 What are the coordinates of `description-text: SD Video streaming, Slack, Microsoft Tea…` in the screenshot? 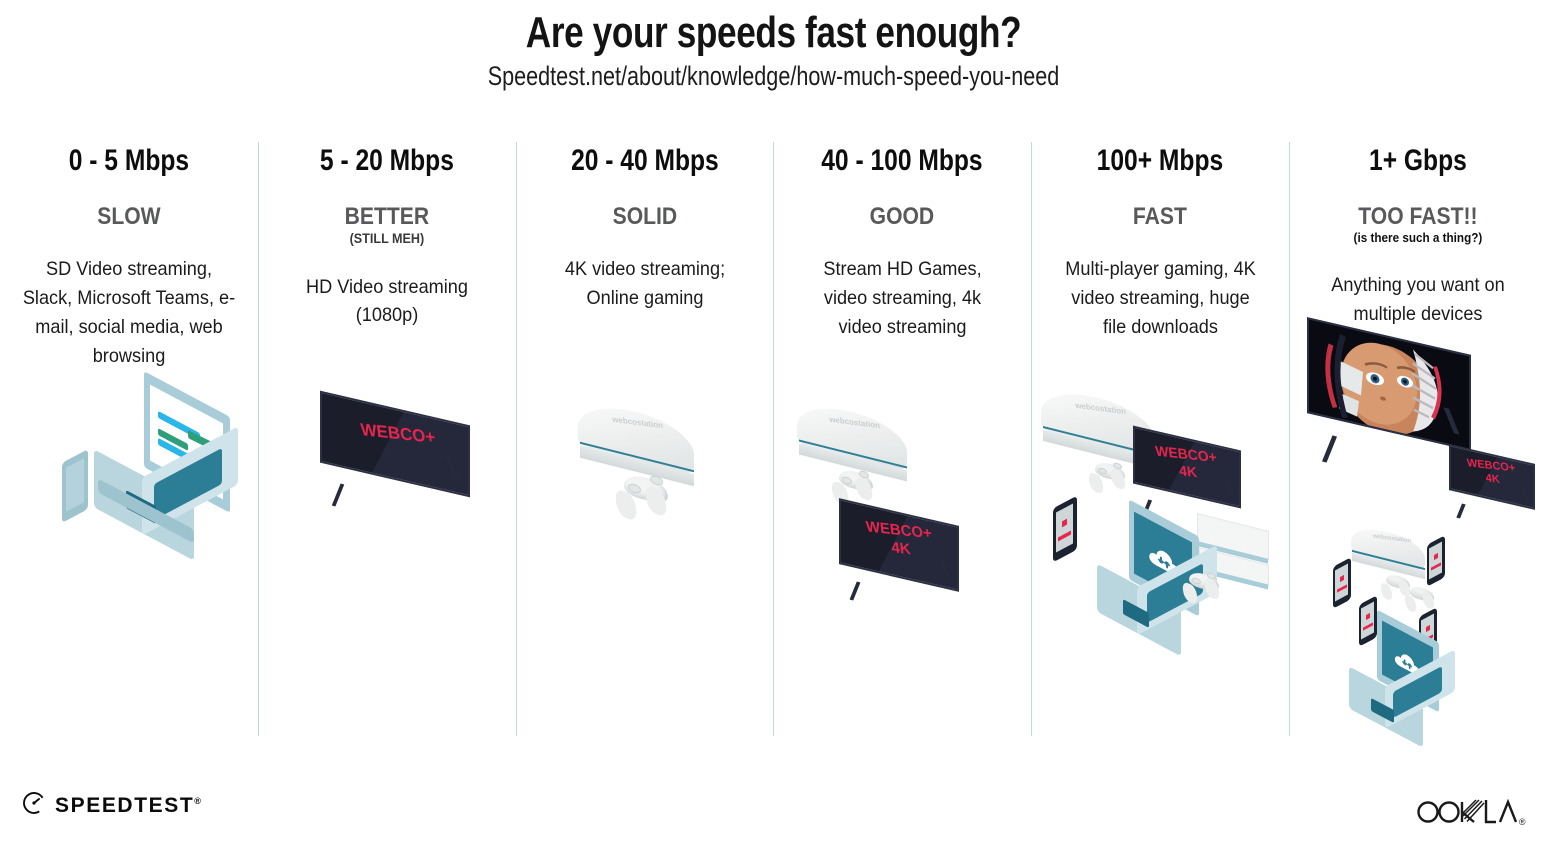 It's located at (129, 312).